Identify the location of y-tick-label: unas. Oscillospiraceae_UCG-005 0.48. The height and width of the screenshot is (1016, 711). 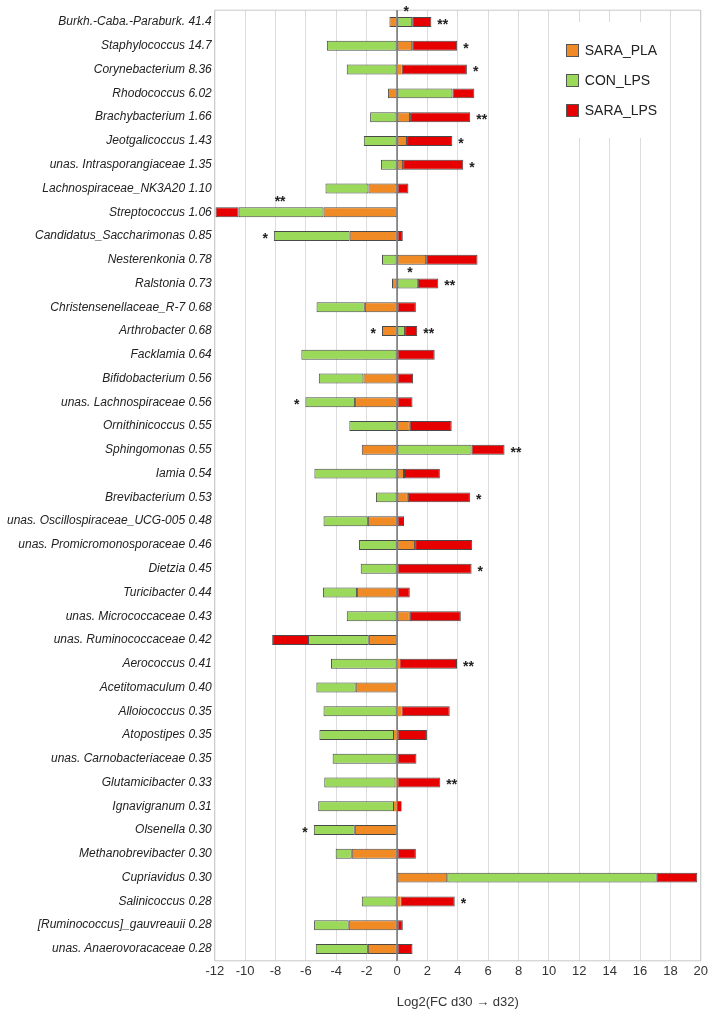
(109, 520).